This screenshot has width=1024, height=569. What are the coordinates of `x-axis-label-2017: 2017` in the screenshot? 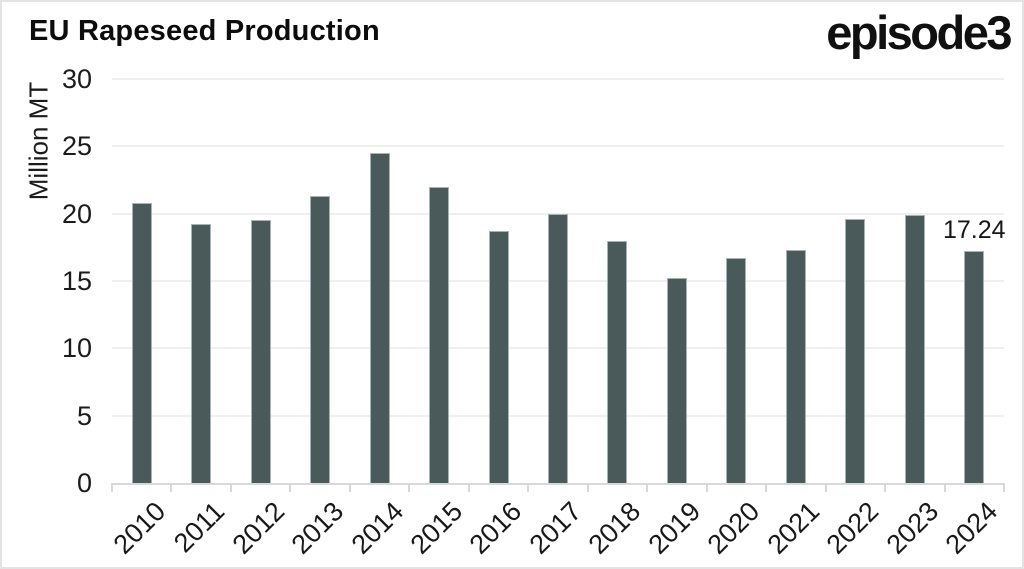 It's located at (555, 528).